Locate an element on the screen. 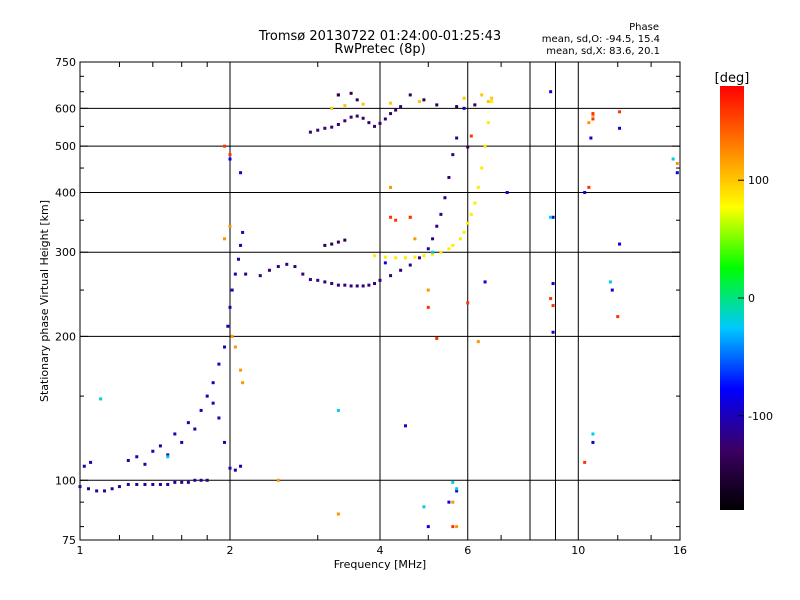 This screenshot has height=600, width=800. x-axis-label: Frequency [MHz] is located at coordinates (380, 564).